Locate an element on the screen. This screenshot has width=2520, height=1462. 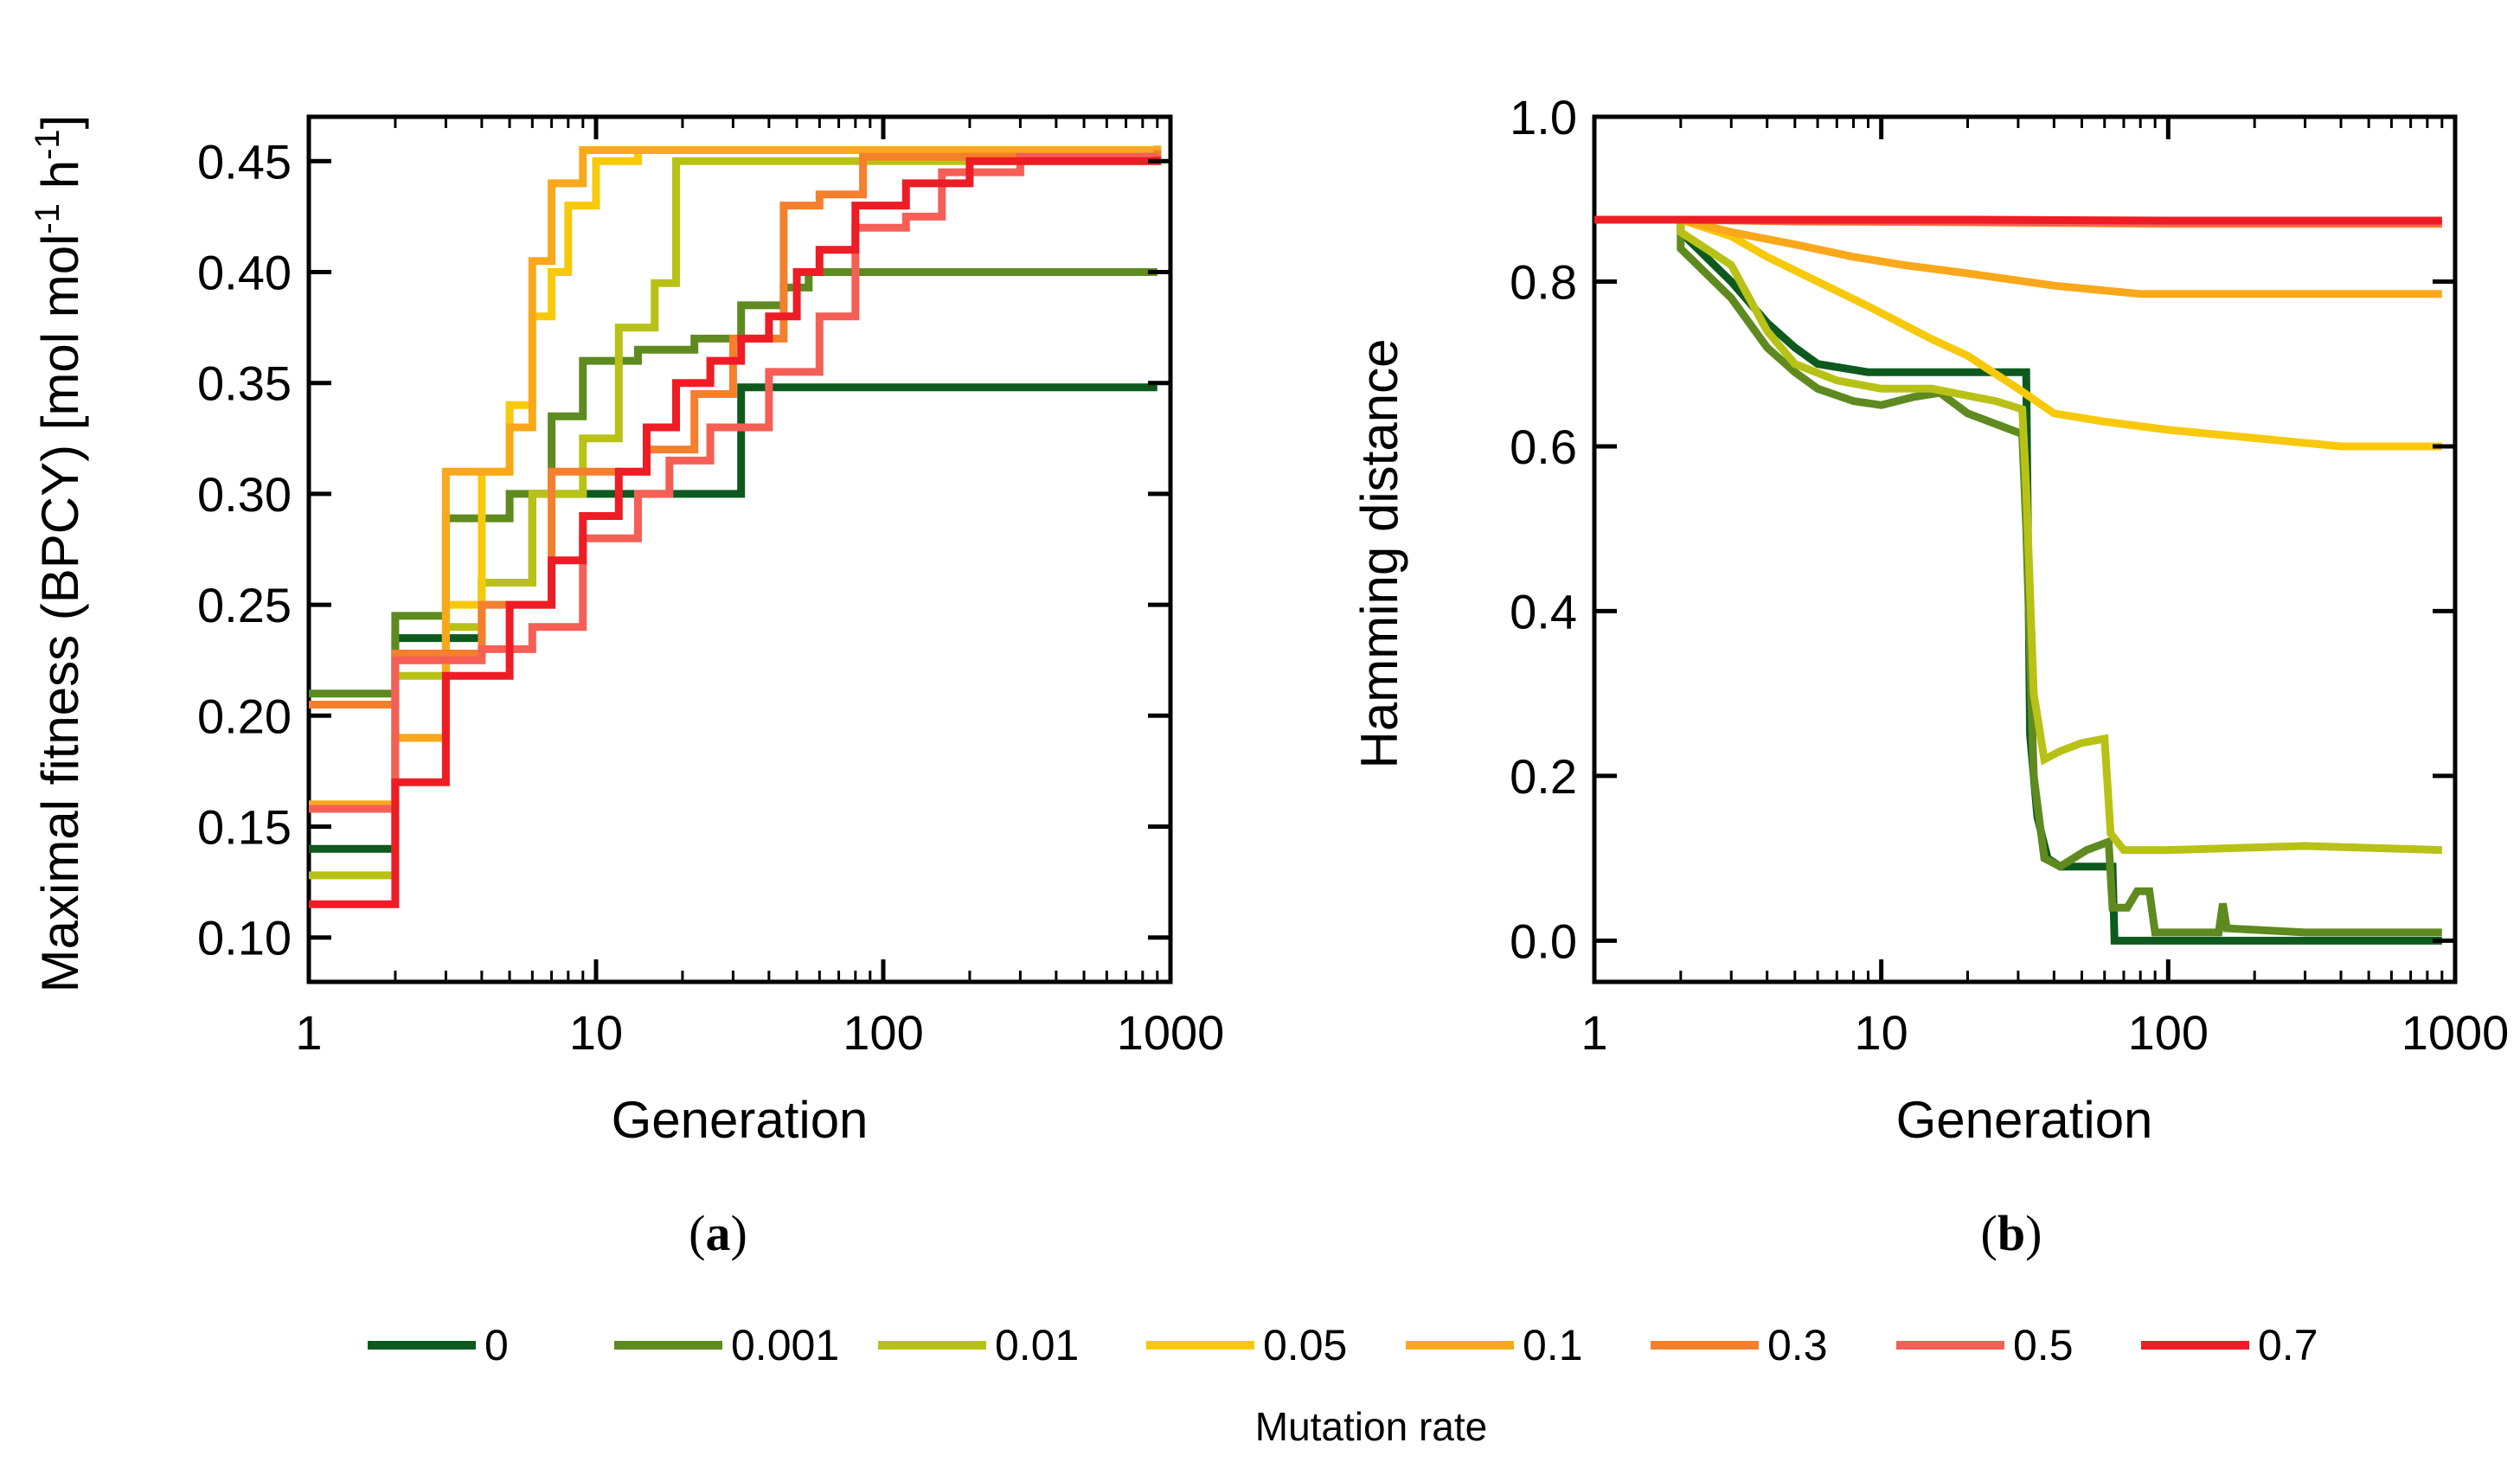
legend-item-0_7: 0.7 is located at coordinates (2229, 1345).